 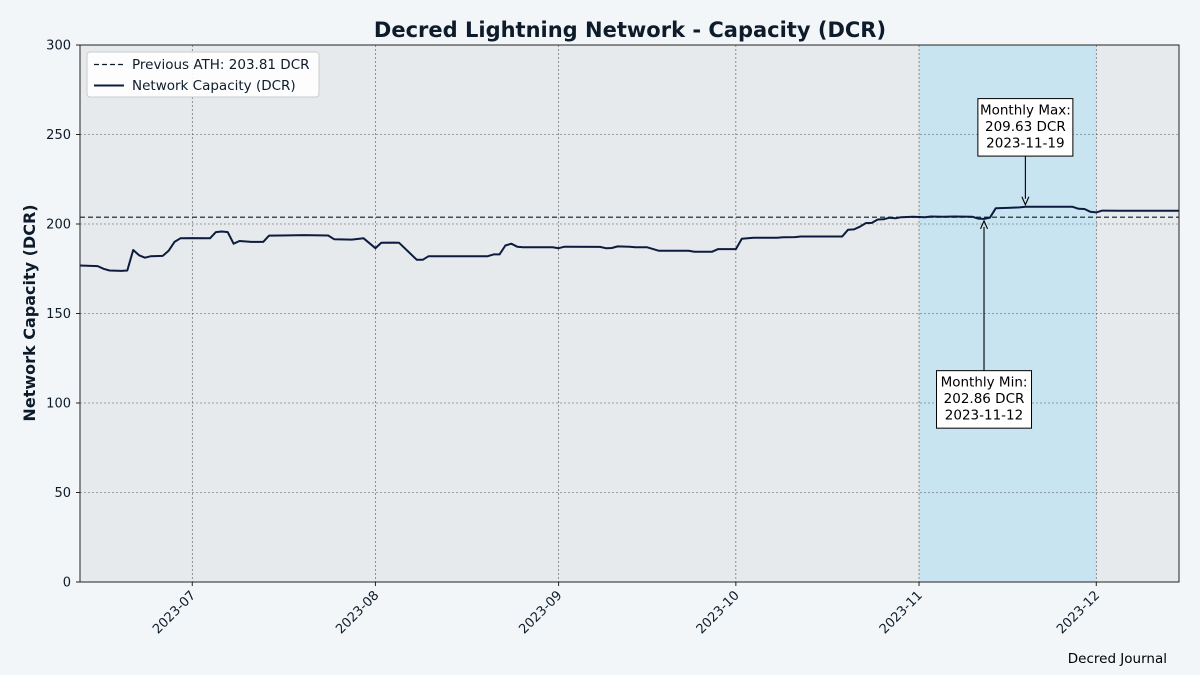 I want to click on annotation-text-min: Monthly Min:, so click(x=984, y=383).